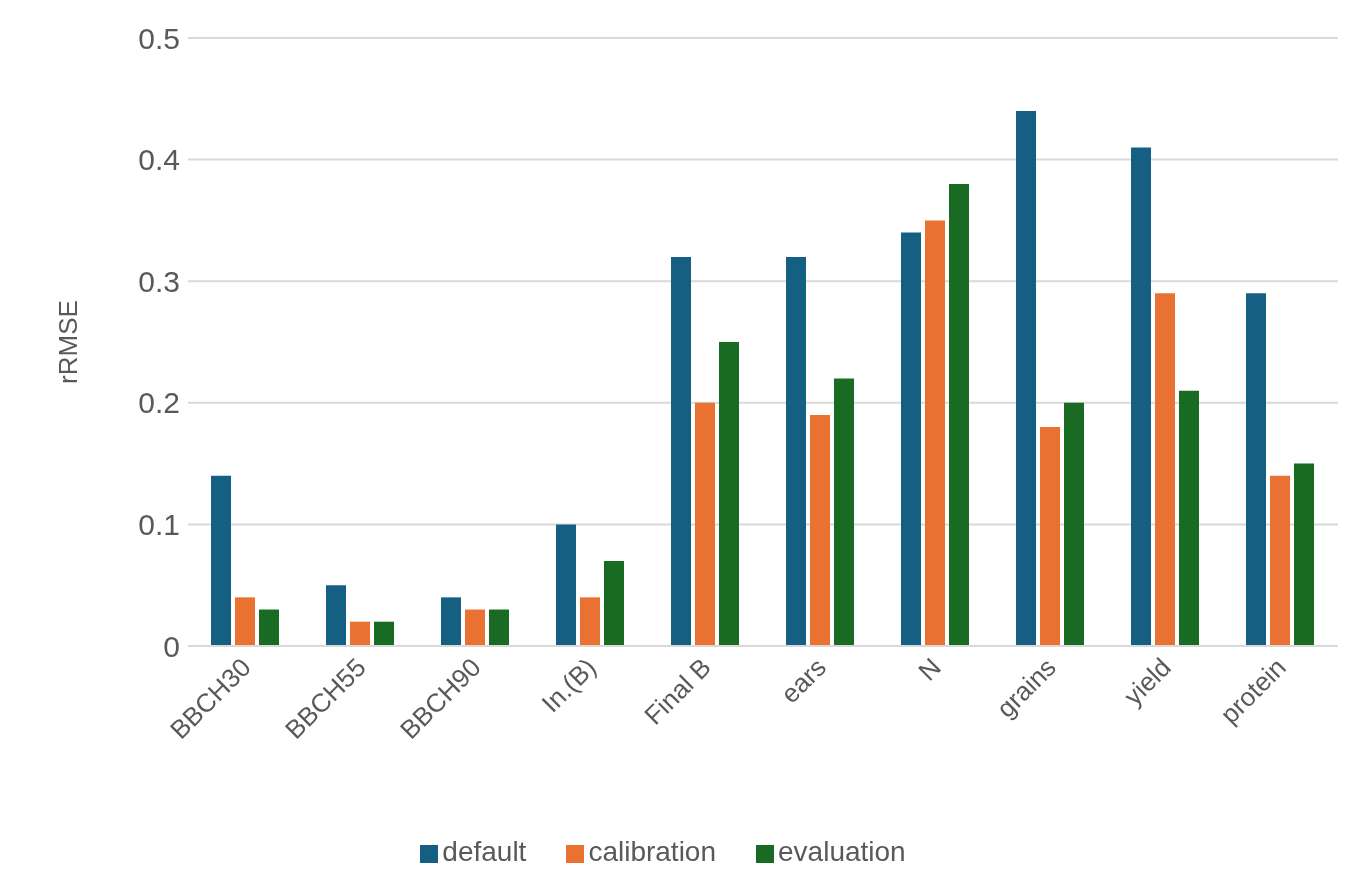 Image resolution: width=1370 pixels, height=887 pixels. What do you see at coordinates (159, 38) in the screenshot?
I see `y-tick-label: 0.5` at bounding box center [159, 38].